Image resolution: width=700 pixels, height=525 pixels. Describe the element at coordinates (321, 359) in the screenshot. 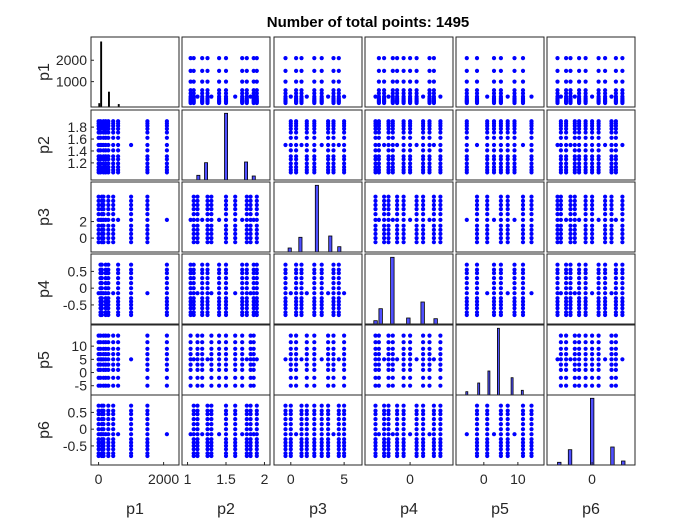

I see `scatter-point-p5-p3` at that location.